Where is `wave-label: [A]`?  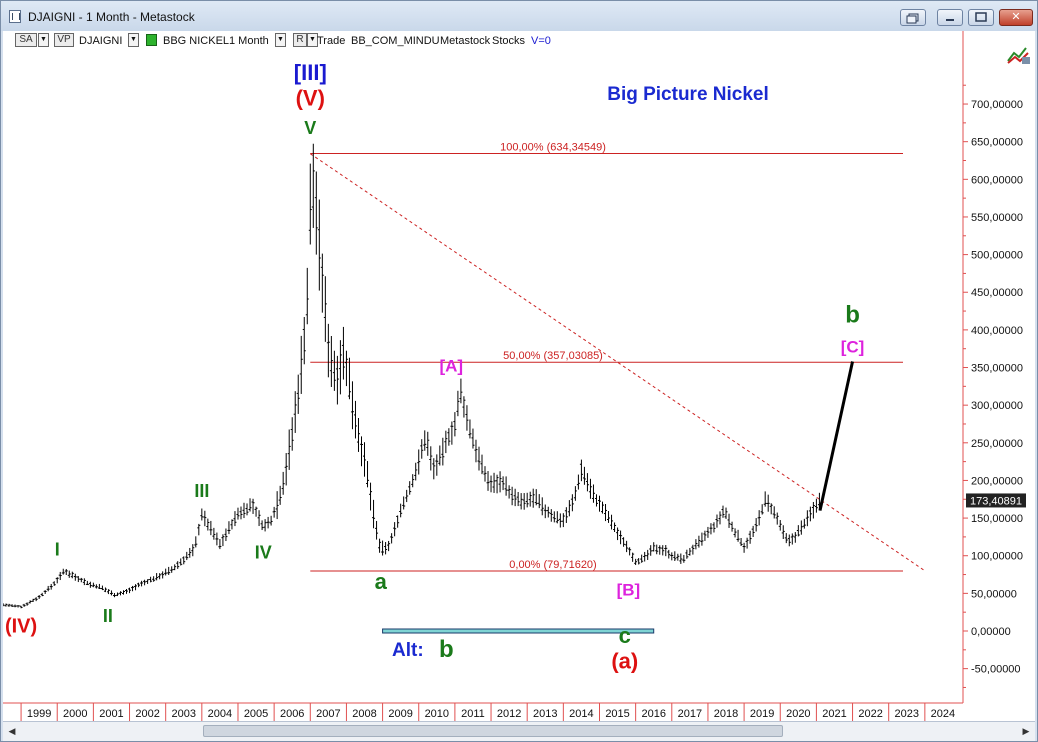 wave-label: [A] is located at coordinates (451, 365).